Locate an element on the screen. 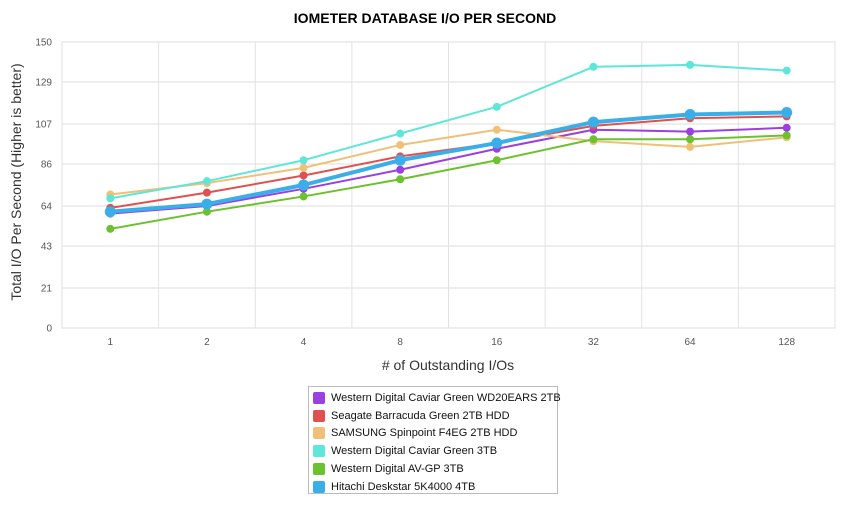 This screenshot has height=520, width=850. x-tick-label: 4 is located at coordinates (304, 342).